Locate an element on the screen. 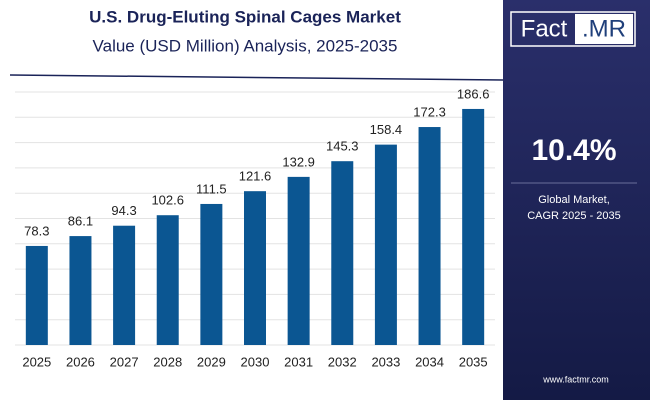  x-tick-label: 2034 is located at coordinates (429, 361).